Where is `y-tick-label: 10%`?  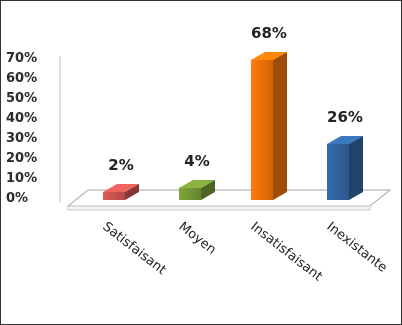
y-tick-label: 10% is located at coordinates (21, 178).